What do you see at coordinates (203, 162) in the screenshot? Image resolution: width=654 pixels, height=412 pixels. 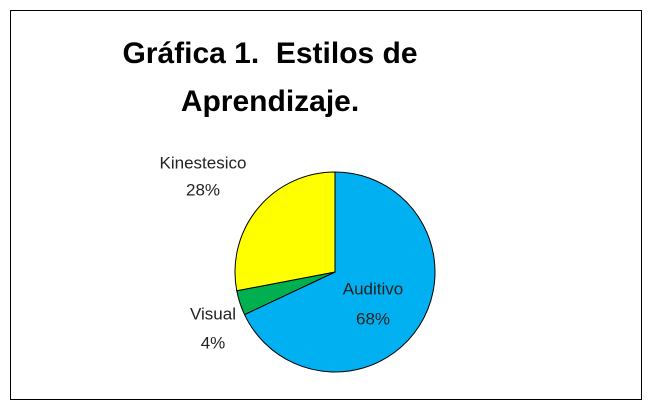 I see `slice-label: Kinestesico` at bounding box center [203, 162].